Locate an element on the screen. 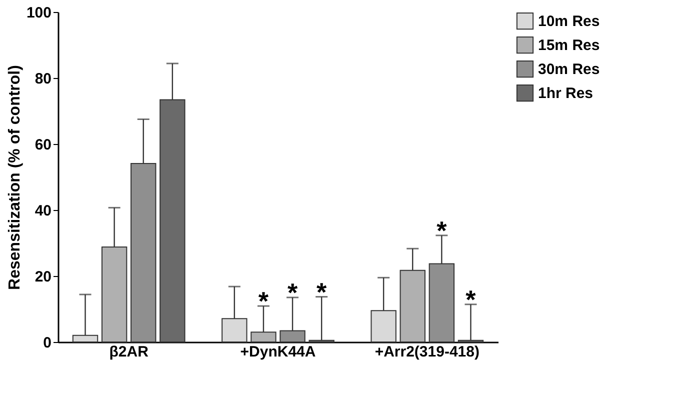  legend-label: 15m Res is located at coordinates (569, 45).